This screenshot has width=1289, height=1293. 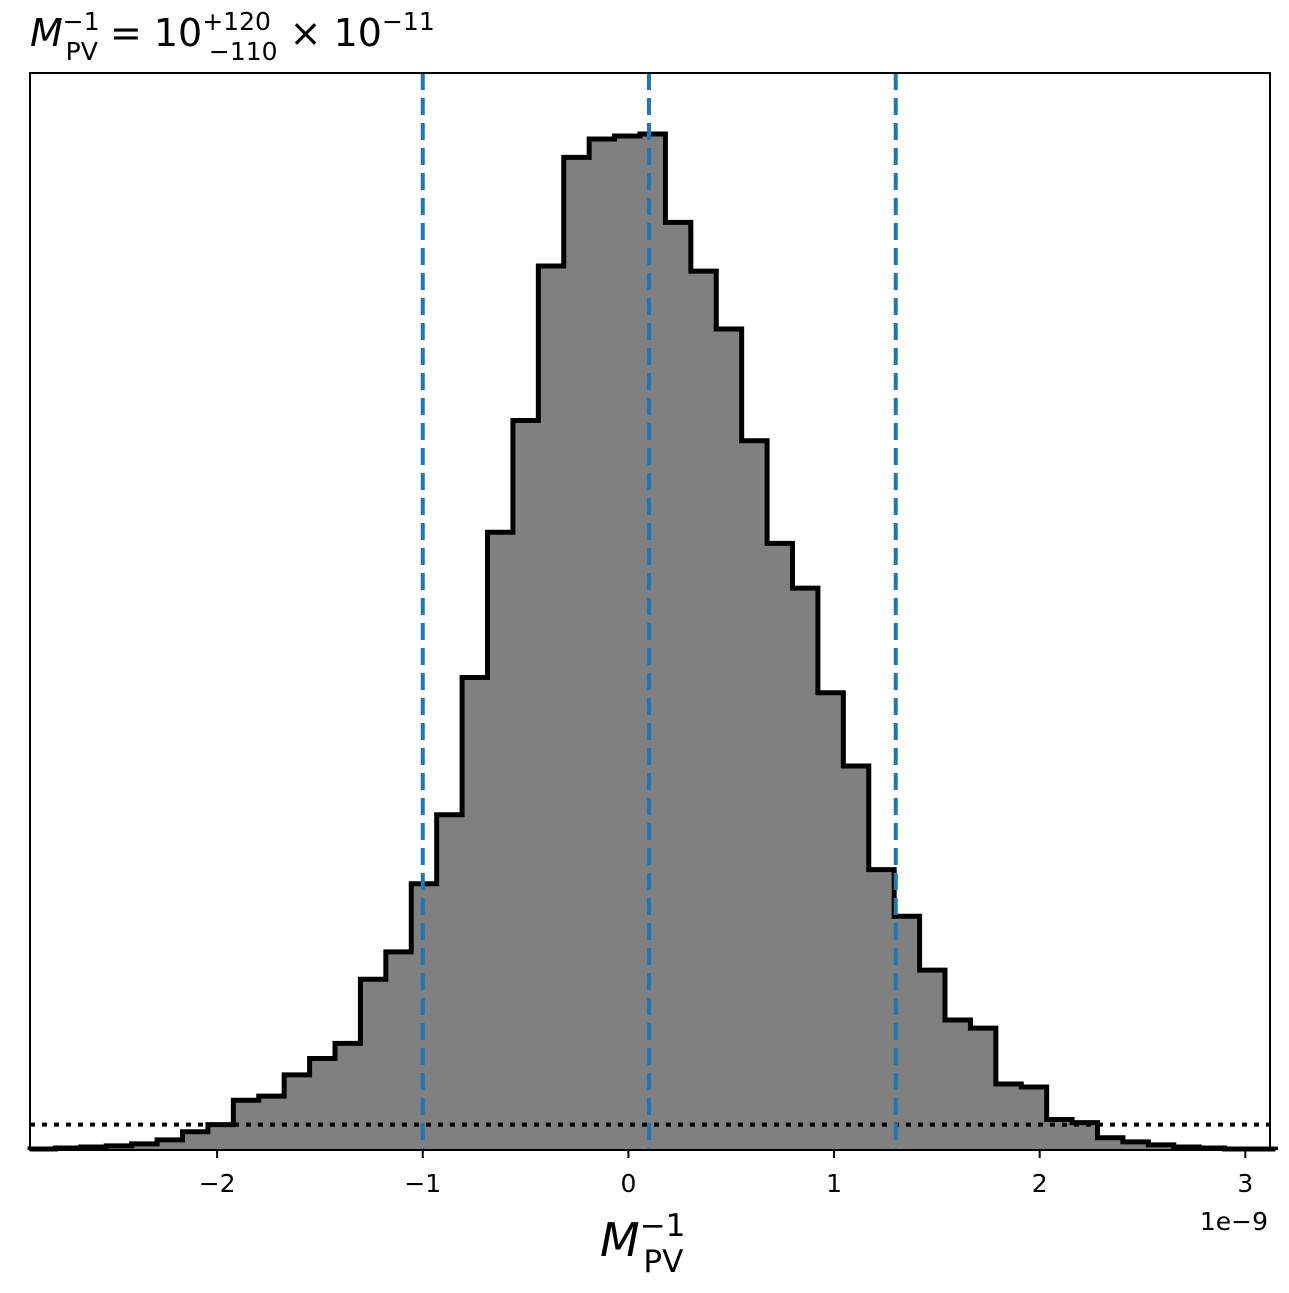 I want to click on x-offset-label: 1e−9, so click(x=1234, y=1221).